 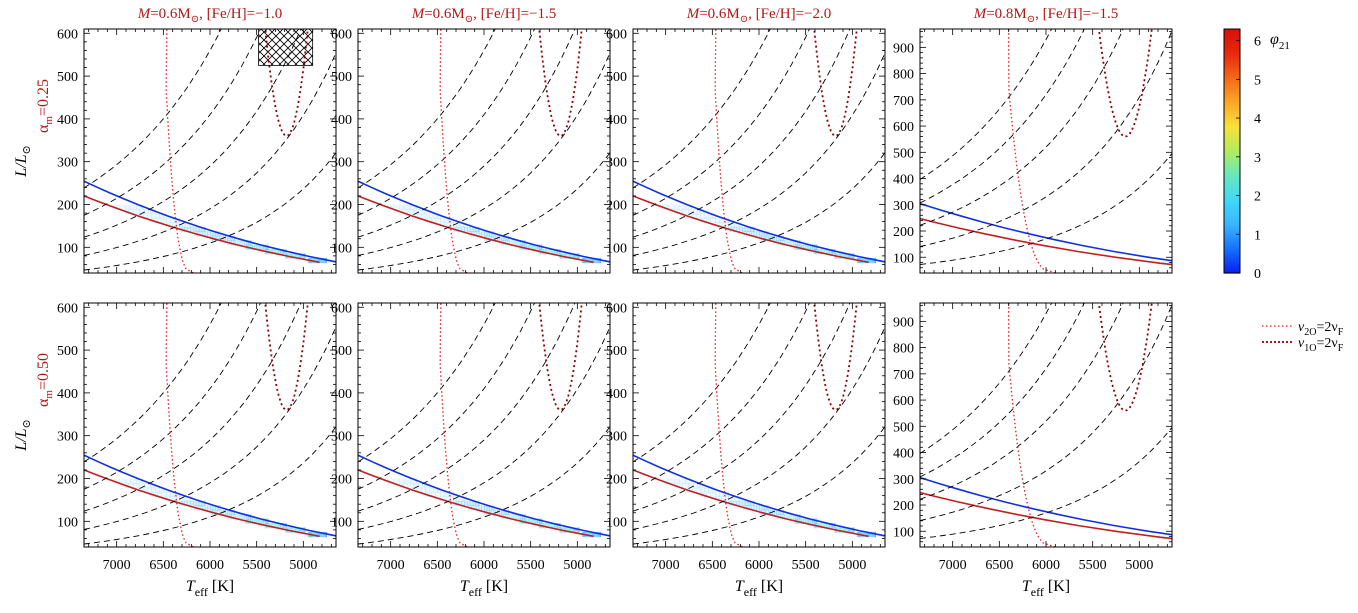 I want to click on panel-title: M=0.6M⊙, [Fe/H]=−1.5, so click(x=484, y=15).